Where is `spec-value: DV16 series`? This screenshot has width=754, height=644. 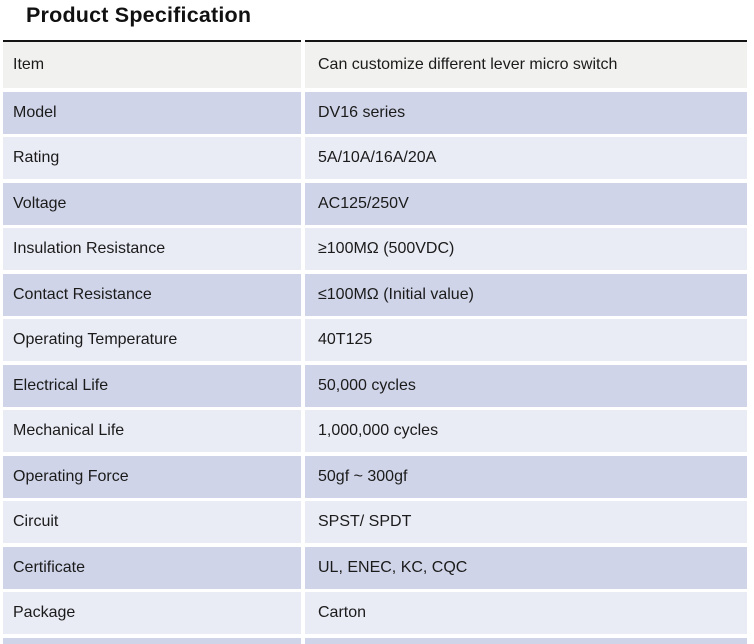
spec-value: DV16 series is located at coordinates (526, 112).